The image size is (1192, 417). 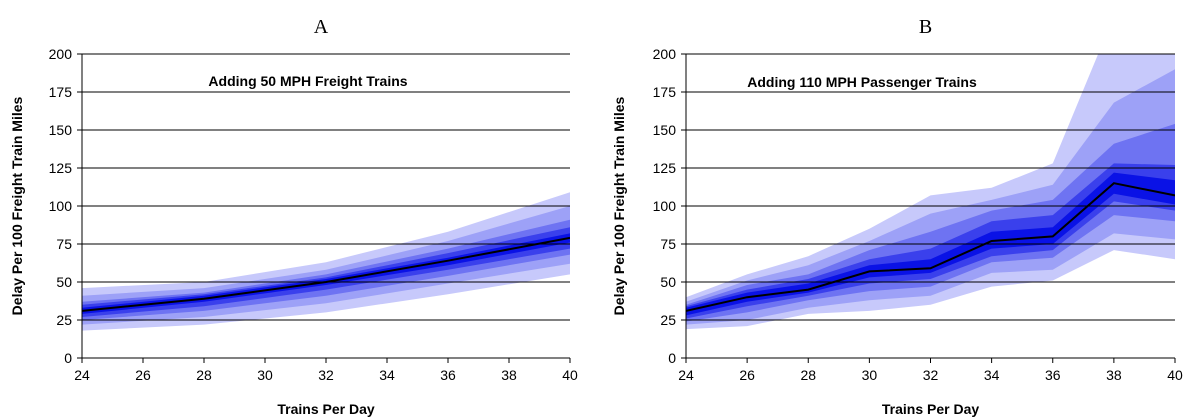 I want to click on panel-a-ytick-label: 25, so click(x=64, y=320).